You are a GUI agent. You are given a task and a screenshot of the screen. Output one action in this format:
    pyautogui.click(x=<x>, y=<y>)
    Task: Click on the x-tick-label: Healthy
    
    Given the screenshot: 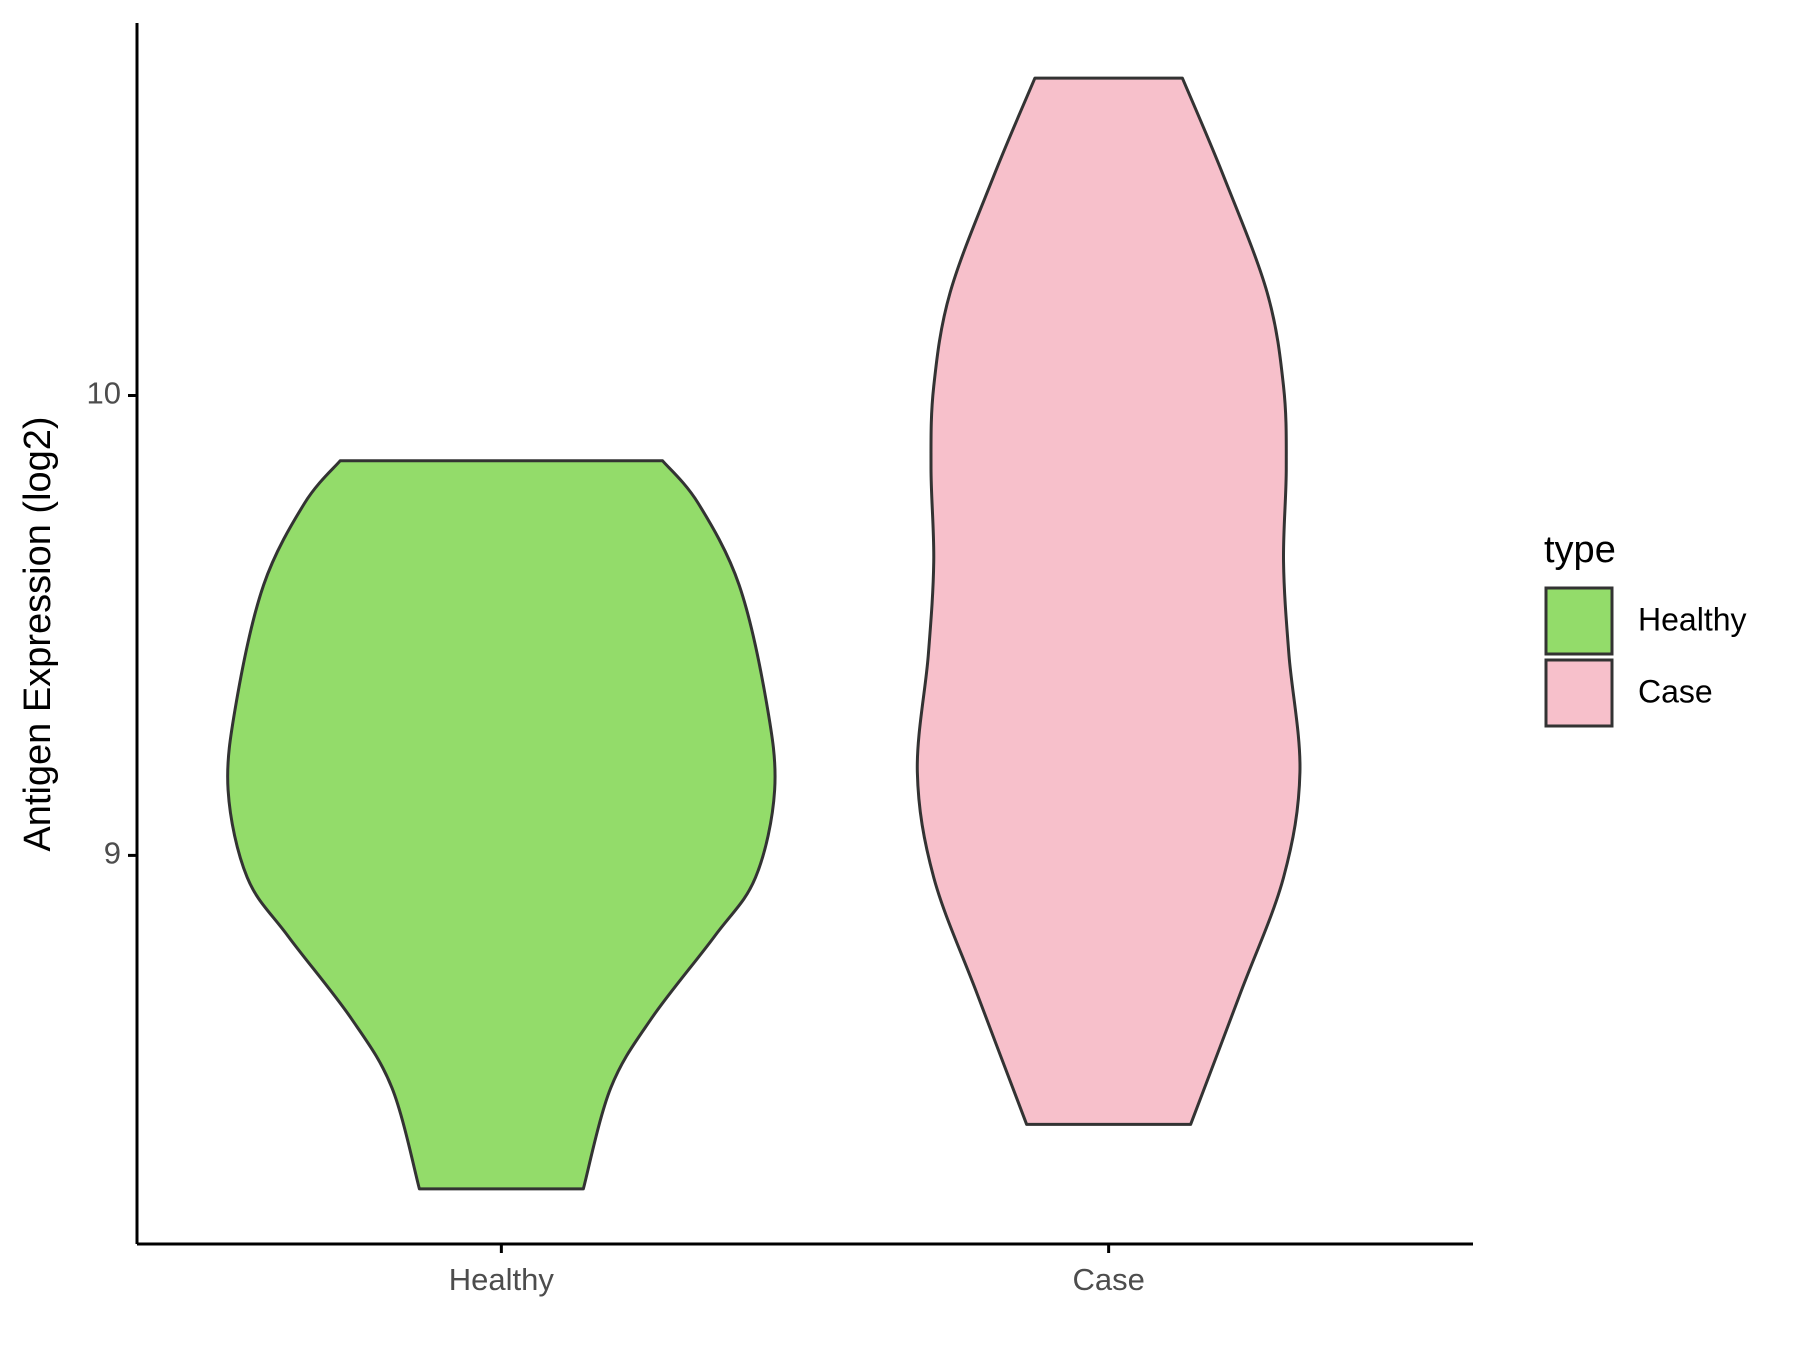 What is the action you would take?
    pyautogui.click(x=502, y=1279)
    